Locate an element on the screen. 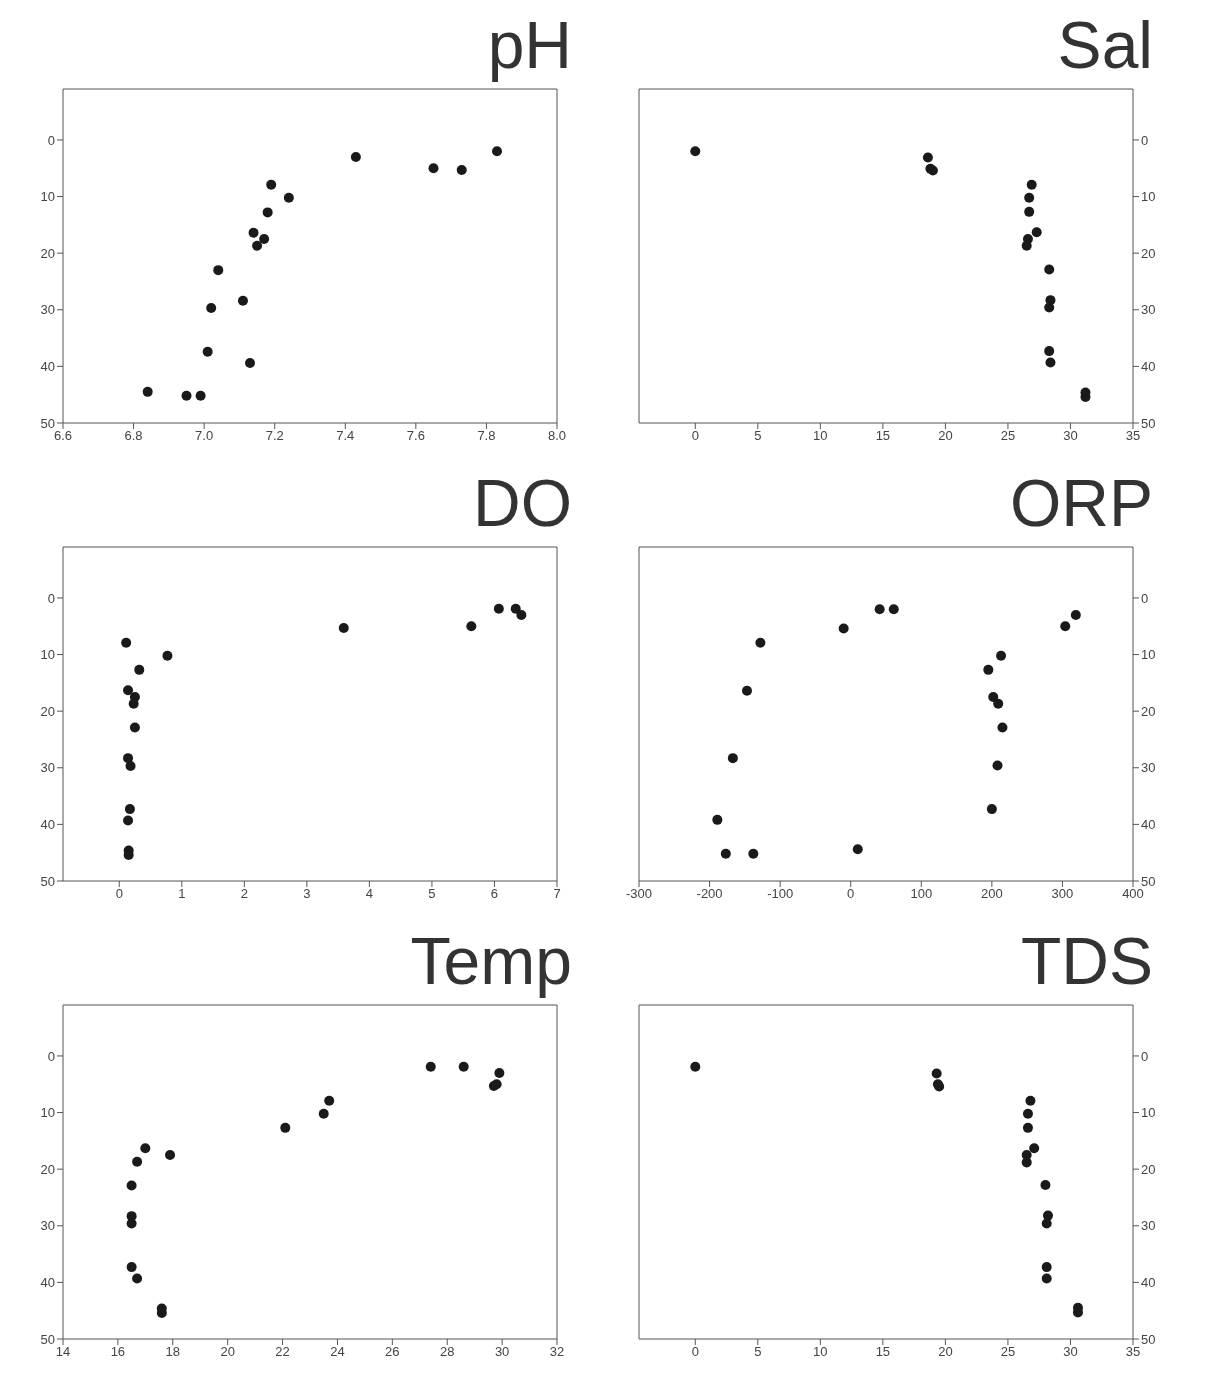  x-tick-label: 35 is located at coordinates (1133, 436).